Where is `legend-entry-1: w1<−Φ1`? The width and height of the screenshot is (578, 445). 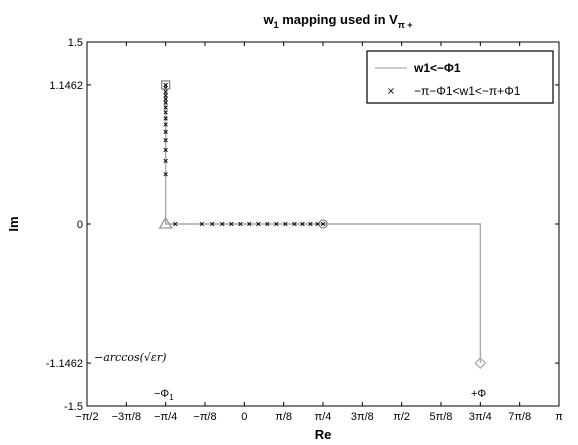 legend-entry-1: w1<−Φ1 is located at coordinates (437, 68).